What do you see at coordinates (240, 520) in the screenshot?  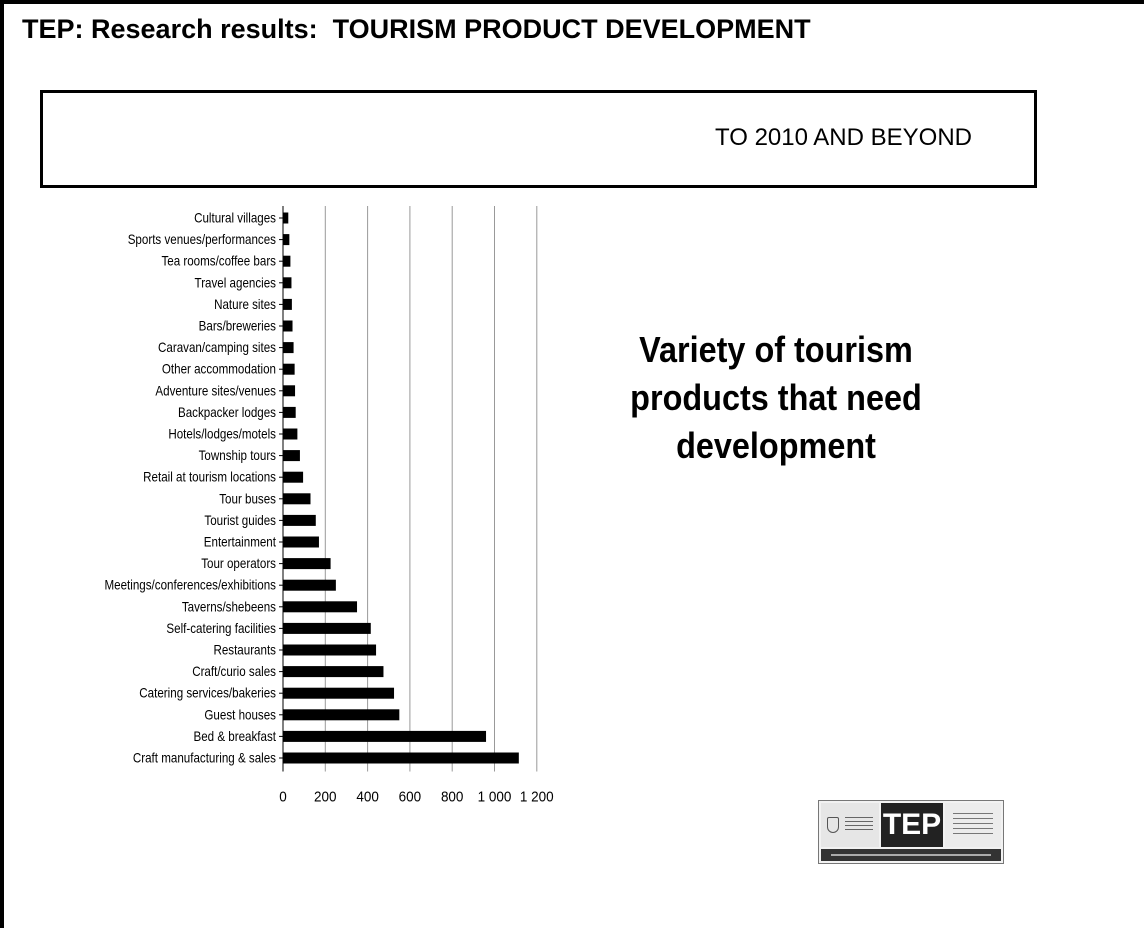 I see `category-label: Tourist guides` at bounding box center [240, 520].